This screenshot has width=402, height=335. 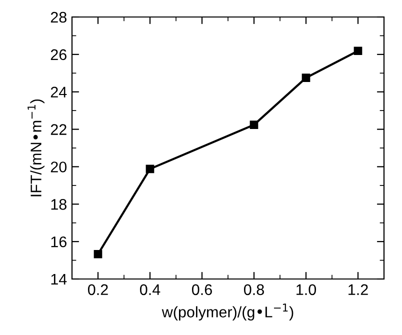 I want to click on y-axis-title: IFT/(mN•m$^{−1}$), so click(x=36, y=147).